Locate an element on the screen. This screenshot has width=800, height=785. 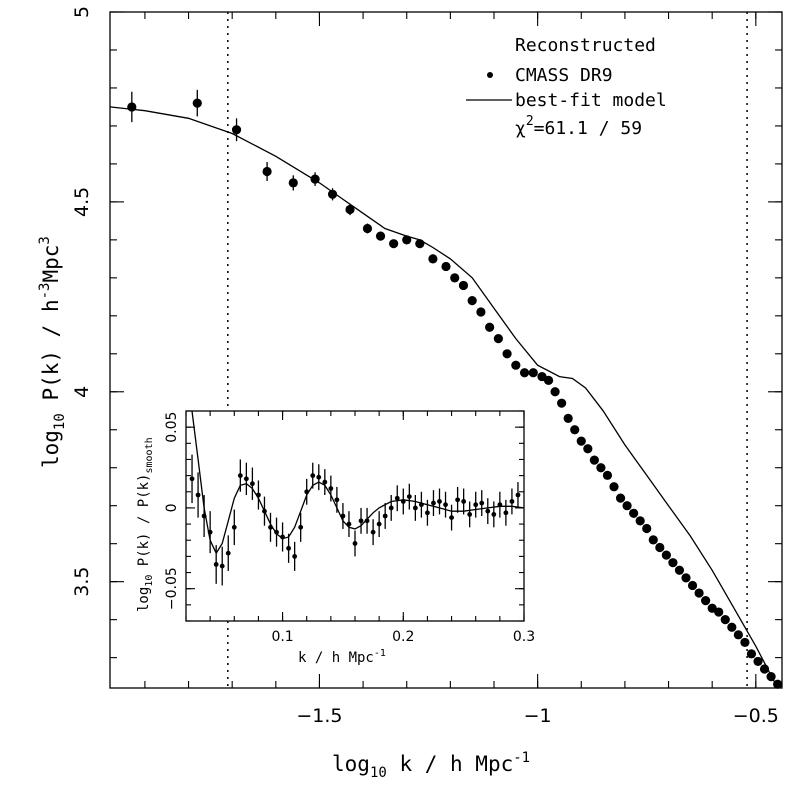
inset-y-axis-label: log10 P(k) / P(k)smooth is located at coordinates (145, 524).